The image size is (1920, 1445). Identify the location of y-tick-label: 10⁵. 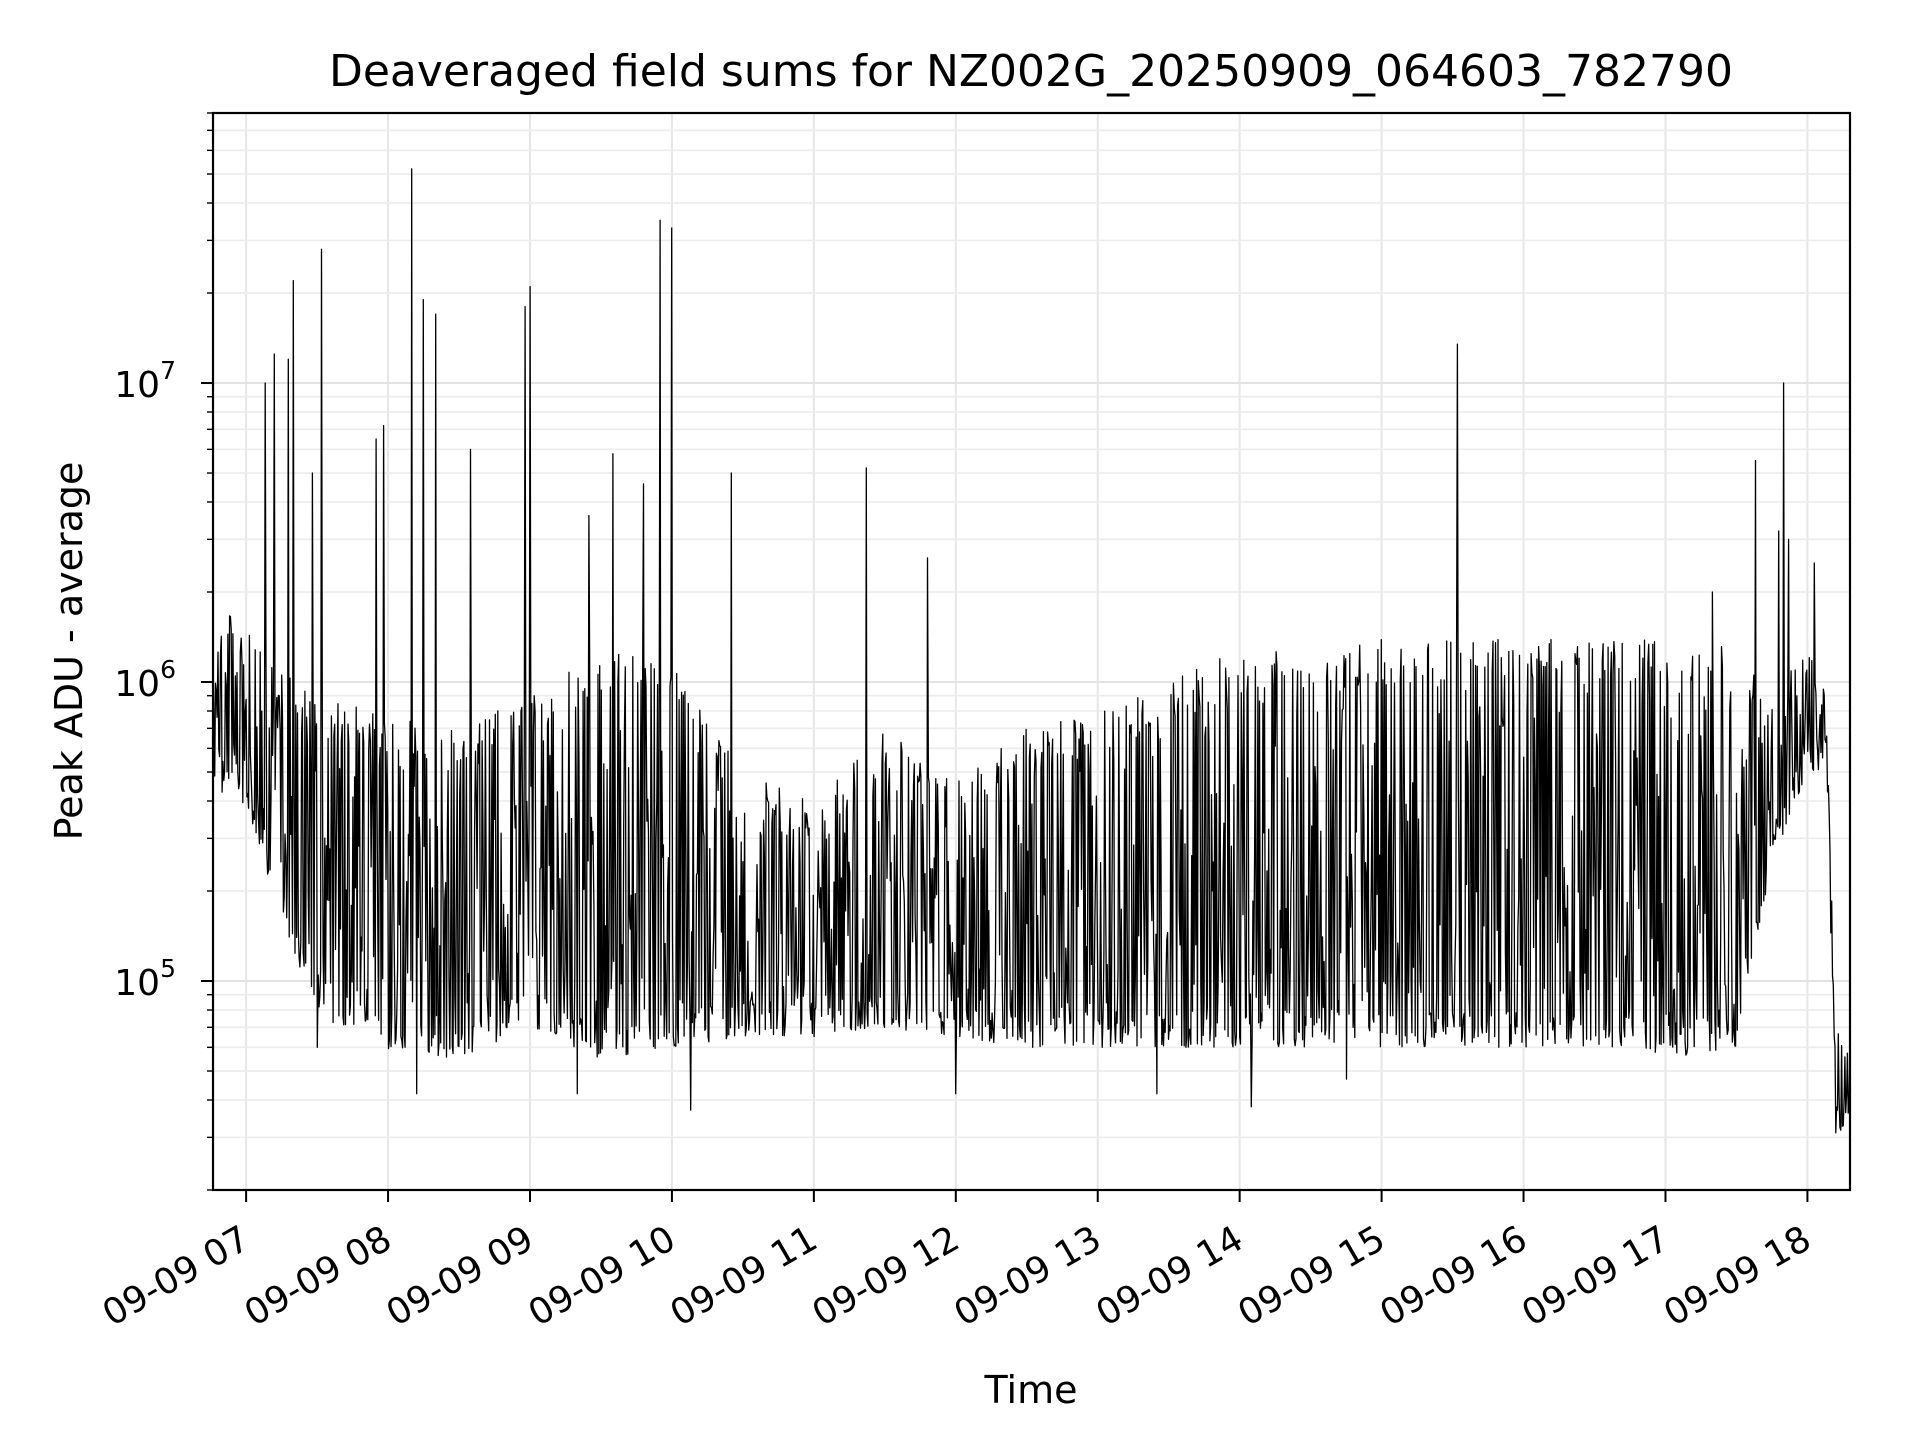
(145, 979).